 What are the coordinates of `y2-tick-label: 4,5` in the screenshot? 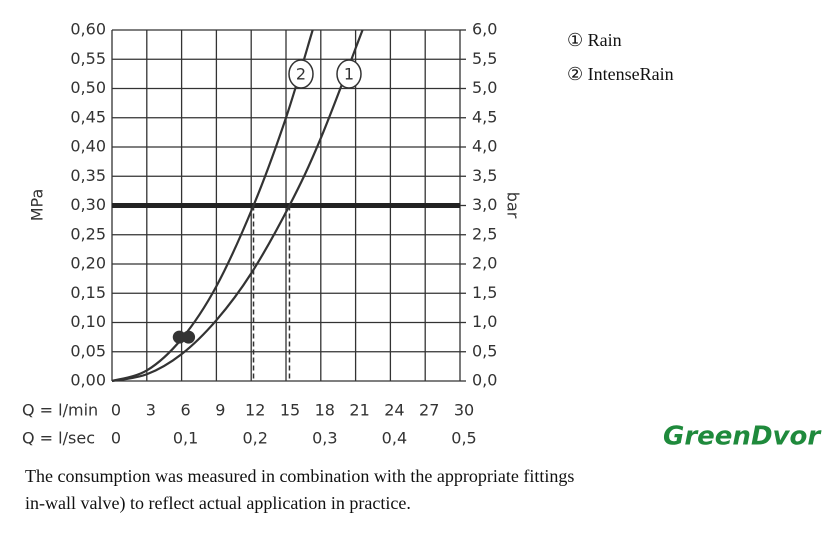 It's located at (484, 116).